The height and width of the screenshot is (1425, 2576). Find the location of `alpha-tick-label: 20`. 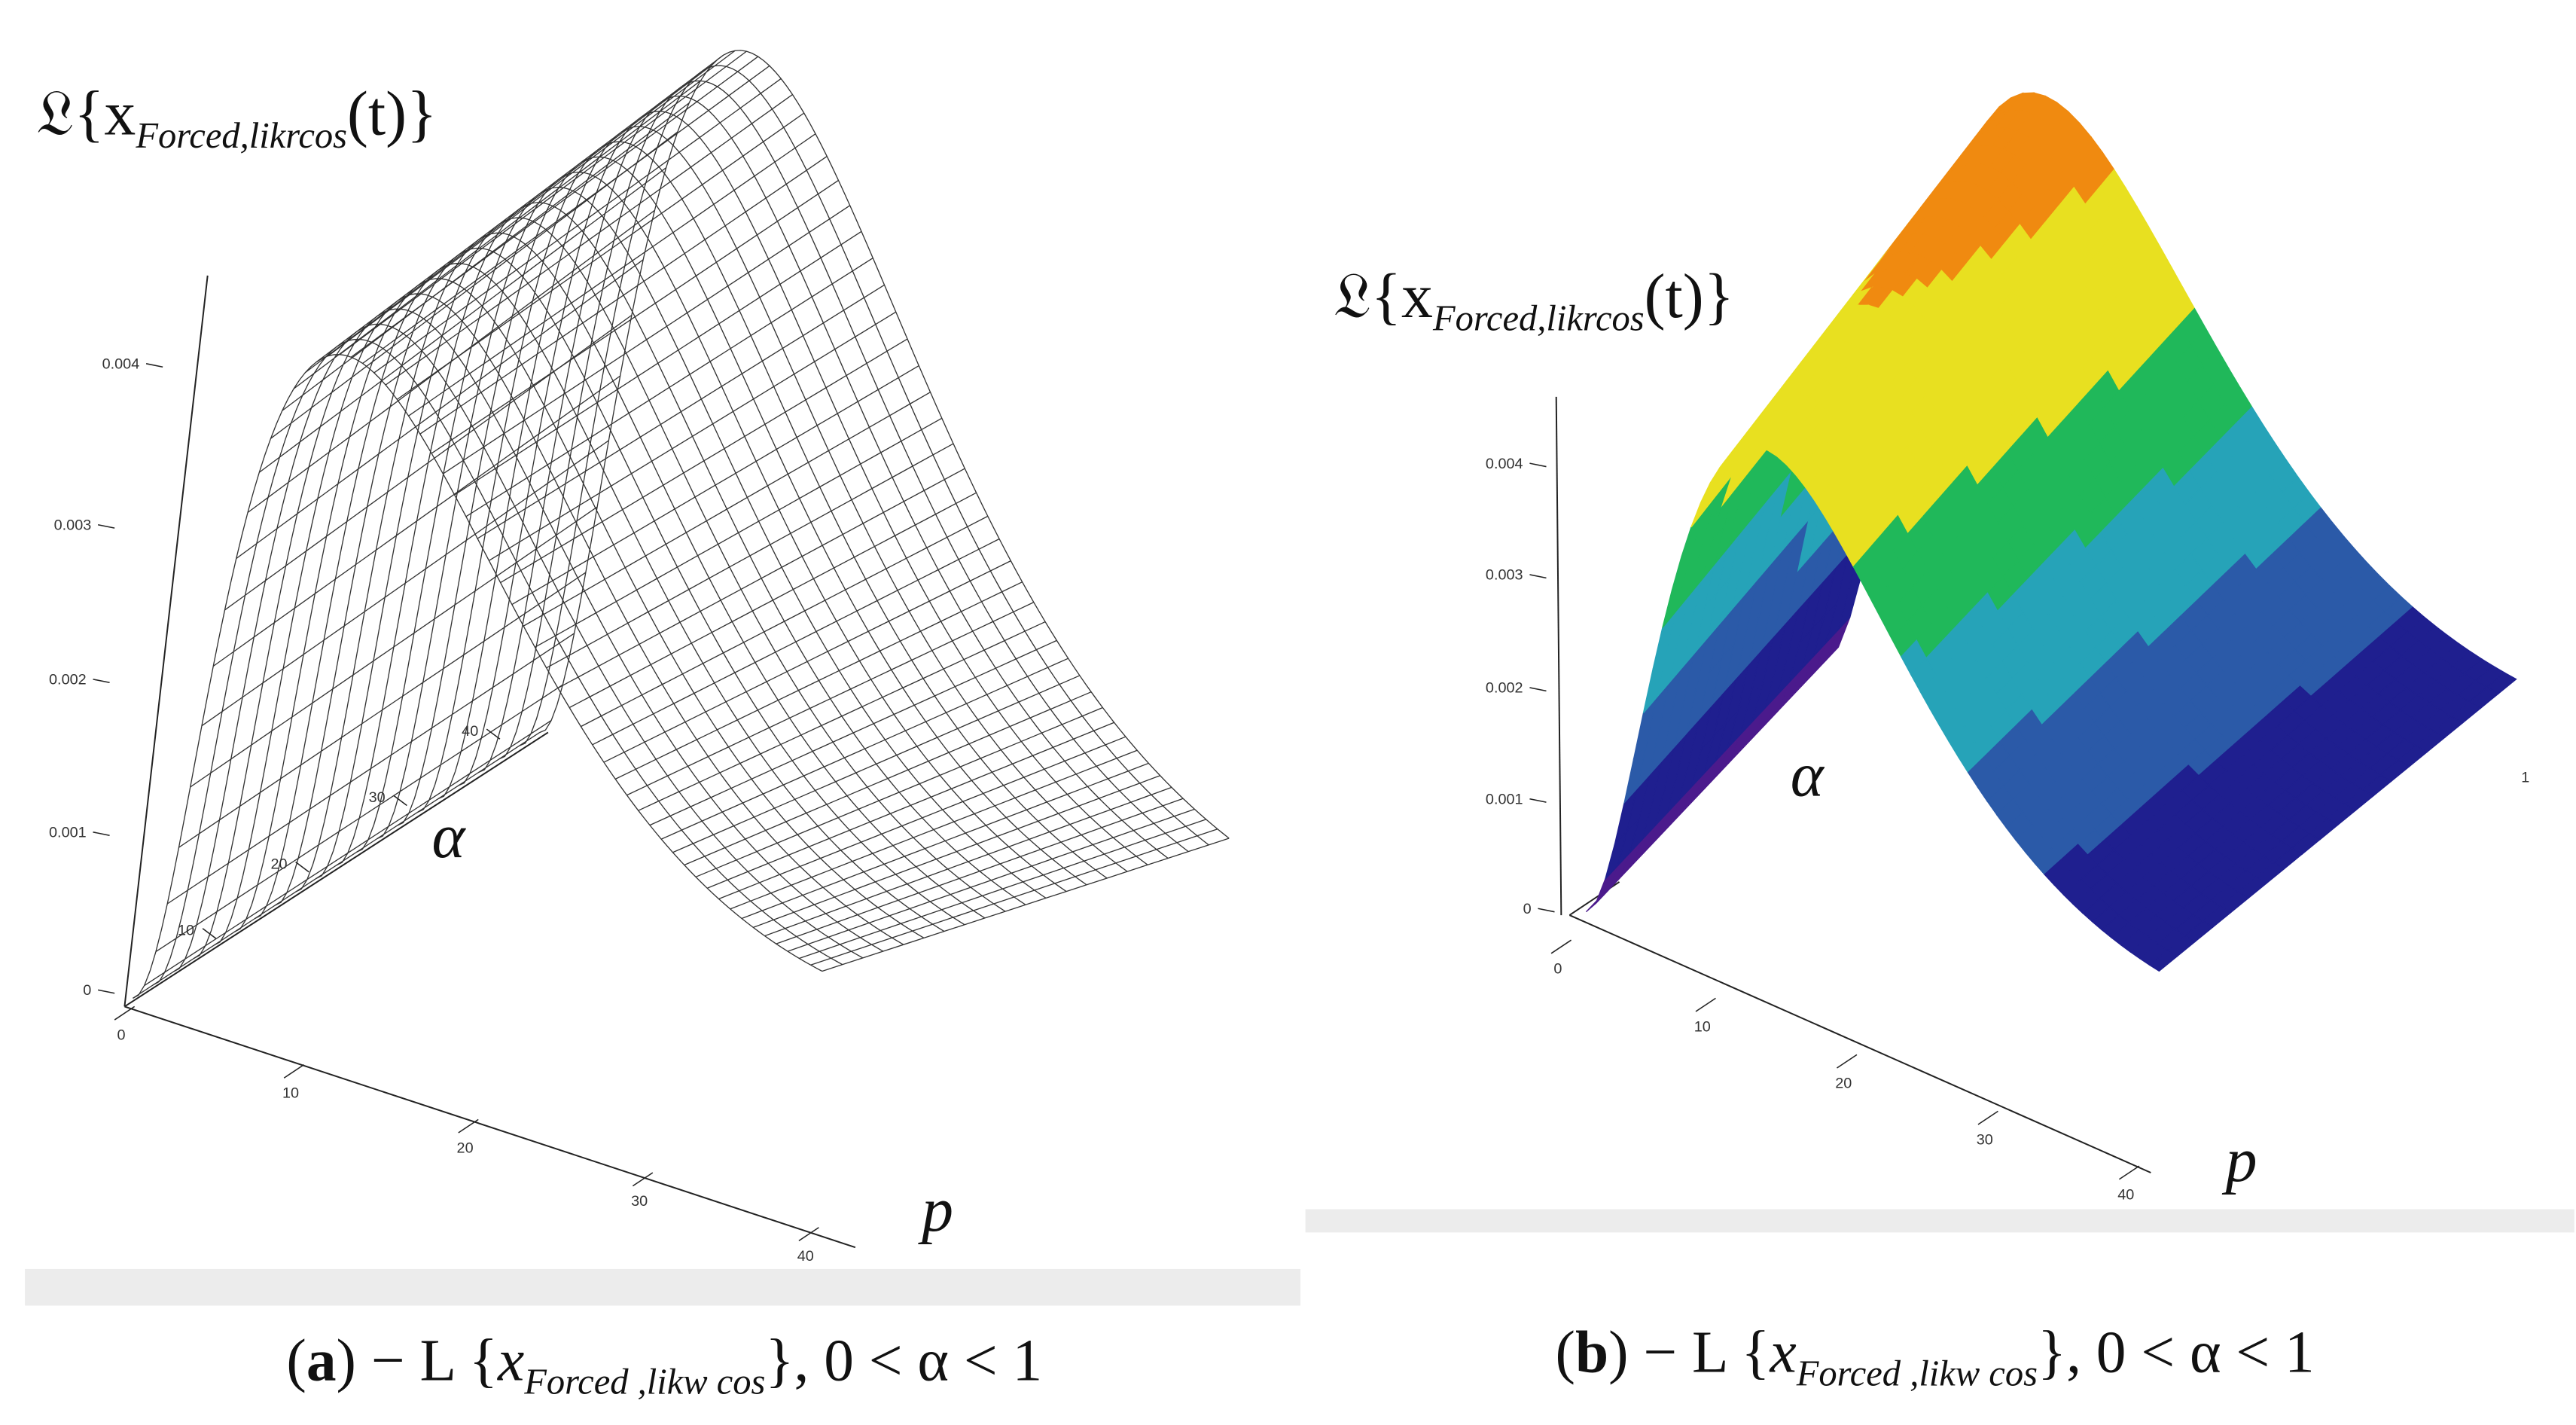

alpha-tick-label: 20 is located at coordinates (279, 864).